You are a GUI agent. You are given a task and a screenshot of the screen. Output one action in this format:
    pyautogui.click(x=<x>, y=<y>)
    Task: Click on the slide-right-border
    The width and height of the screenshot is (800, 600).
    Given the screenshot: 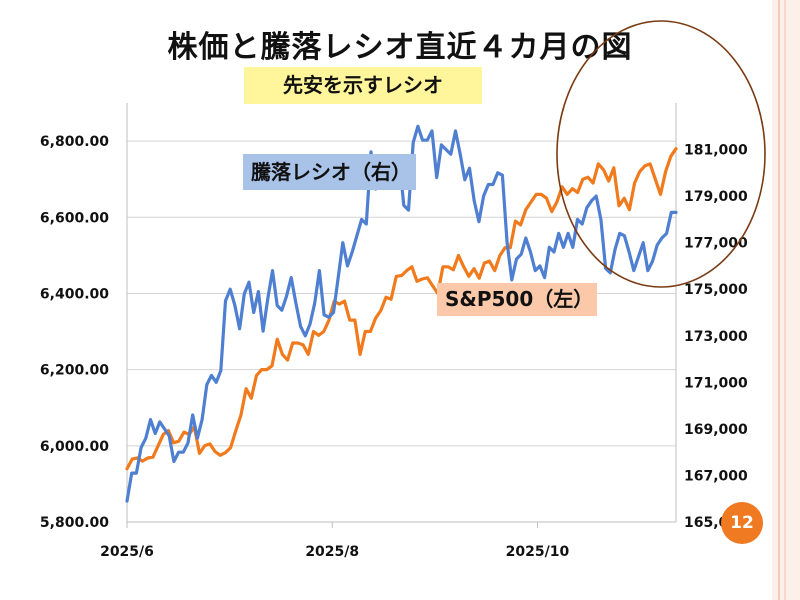 What is the action you would take?
    pyautogui.click(x=786, y=300)
    